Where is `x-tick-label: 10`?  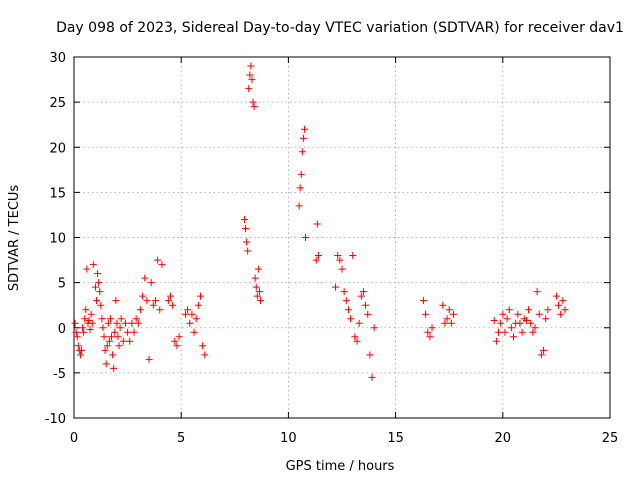 x-tick-label: 10 is located at coordinates (288, 438).